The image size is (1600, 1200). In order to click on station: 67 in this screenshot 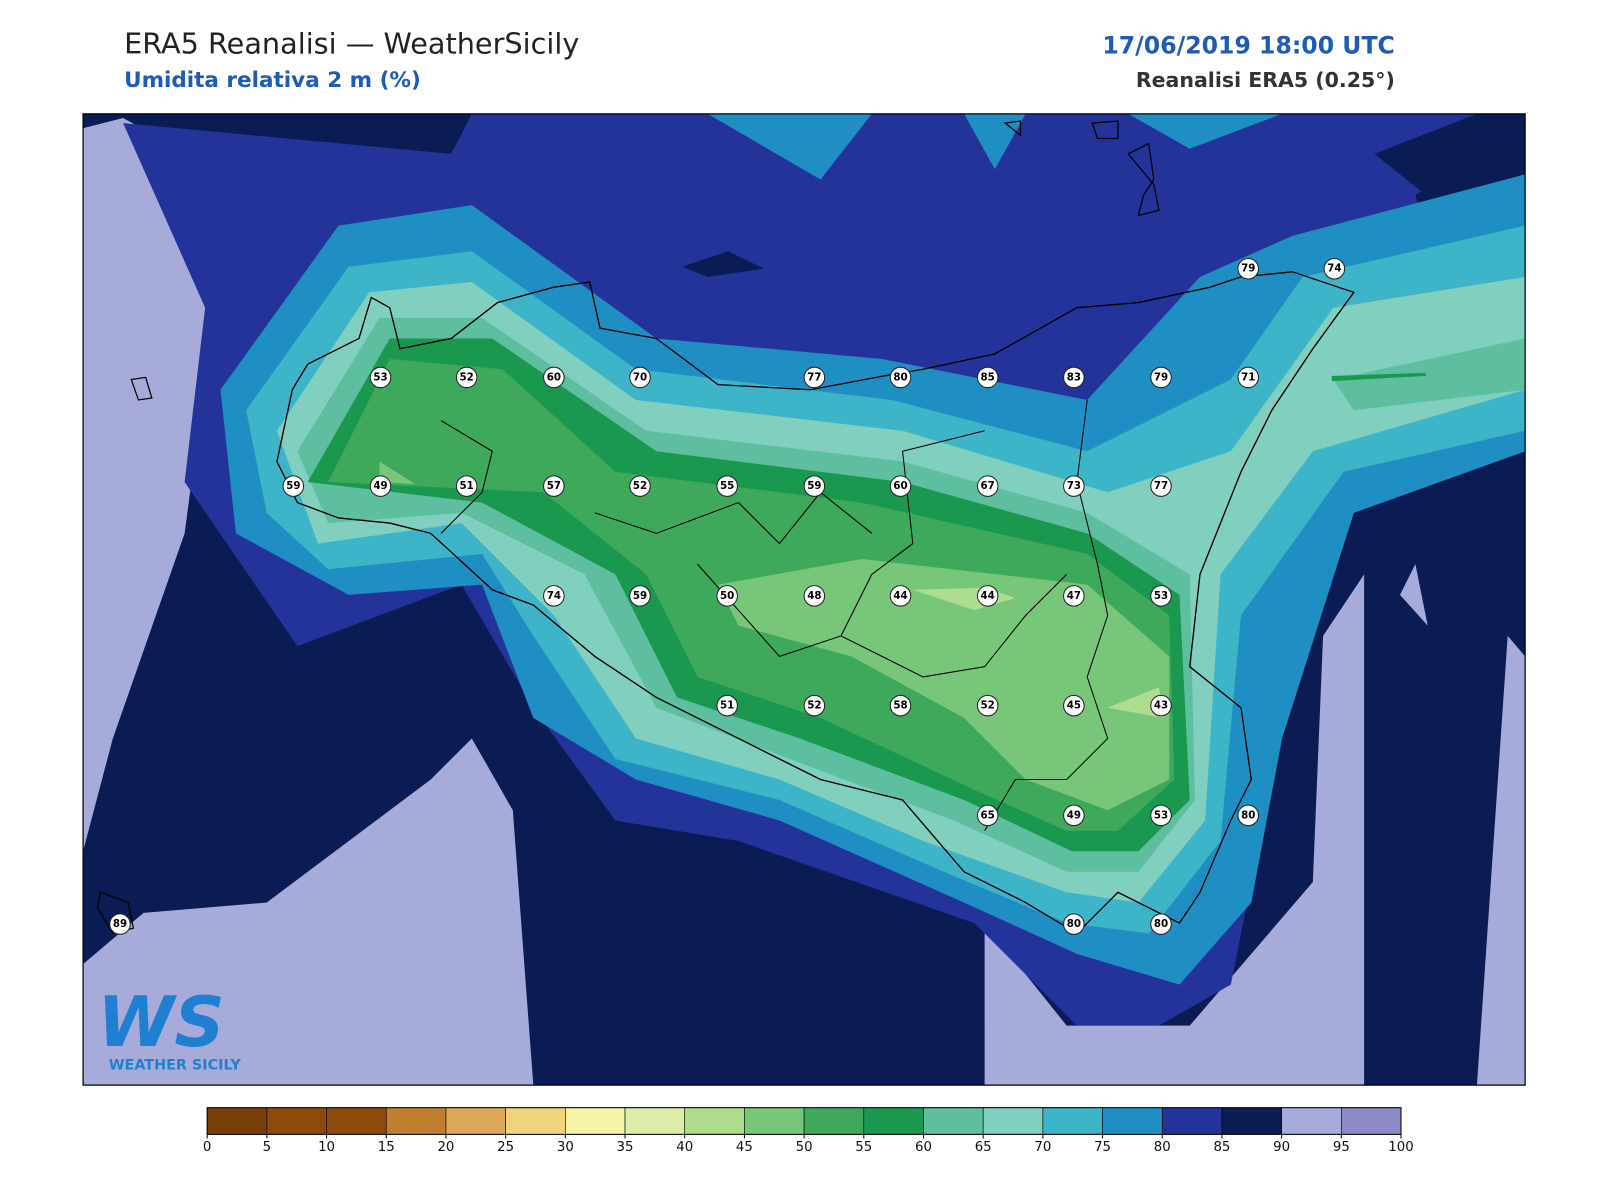, I will do `click(987, 486)`.